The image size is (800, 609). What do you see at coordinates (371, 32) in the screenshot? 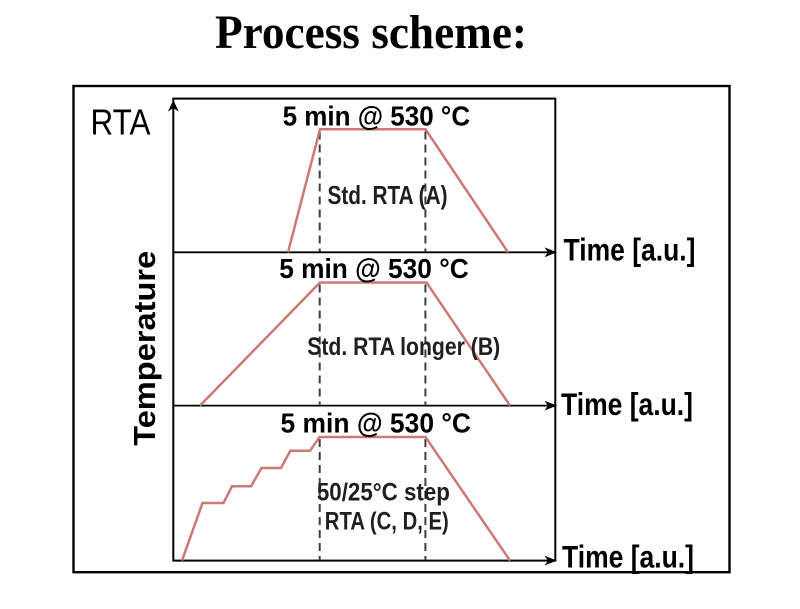
I see `svg-text: Process scheme:` at bounding box center [371, 32].